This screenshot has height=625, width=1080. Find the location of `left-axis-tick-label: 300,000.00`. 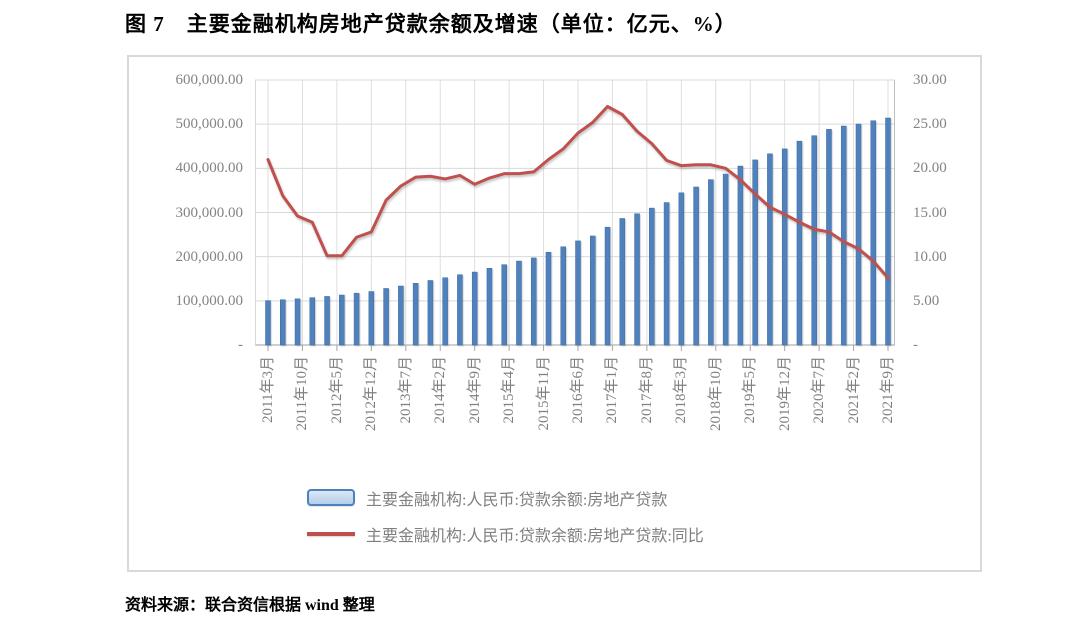

left-axis-tick-label: 300,000.00 is located at coordinates (209, 212).